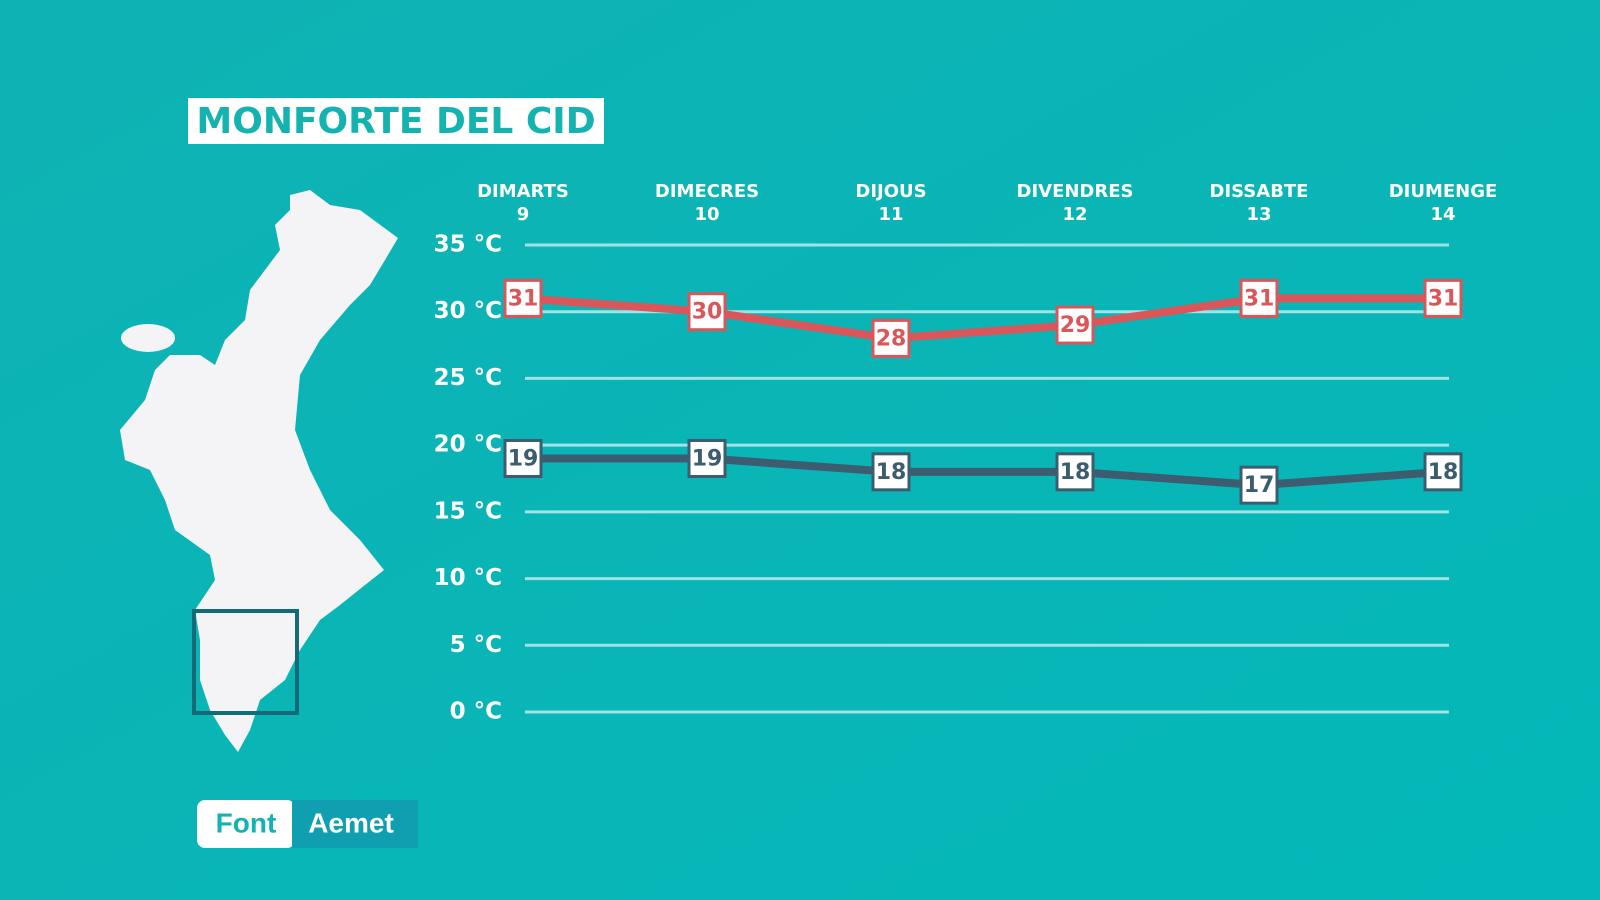  What do you see at coordinates (1259, 191) in the screenshot?
I see `x-tick-label: DISSABTE` at bounding box center [1259, 191].